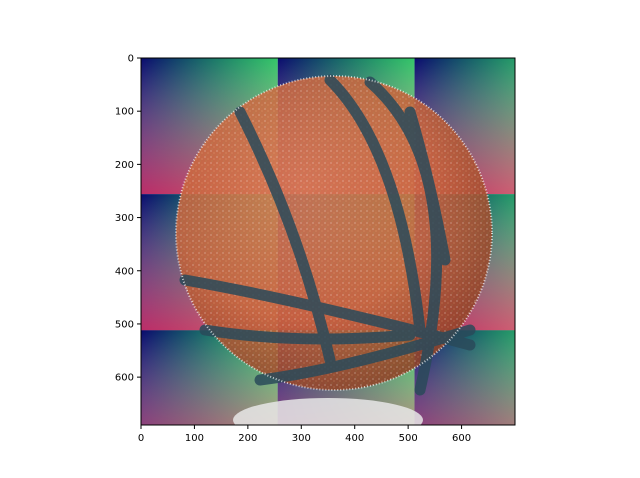 Image resolution: width=640 pixels, height=478 pixels. Describe the element at coordinates (328, 411) in the screenshot. I see `ball-reflection` at that location.